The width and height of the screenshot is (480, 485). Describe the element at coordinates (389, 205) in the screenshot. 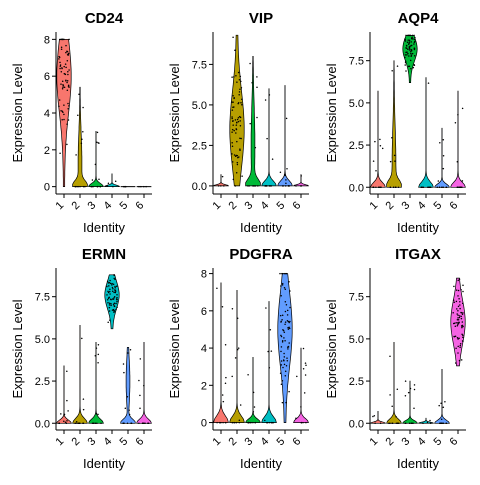

I see `x-tick-label: 2` at that location.